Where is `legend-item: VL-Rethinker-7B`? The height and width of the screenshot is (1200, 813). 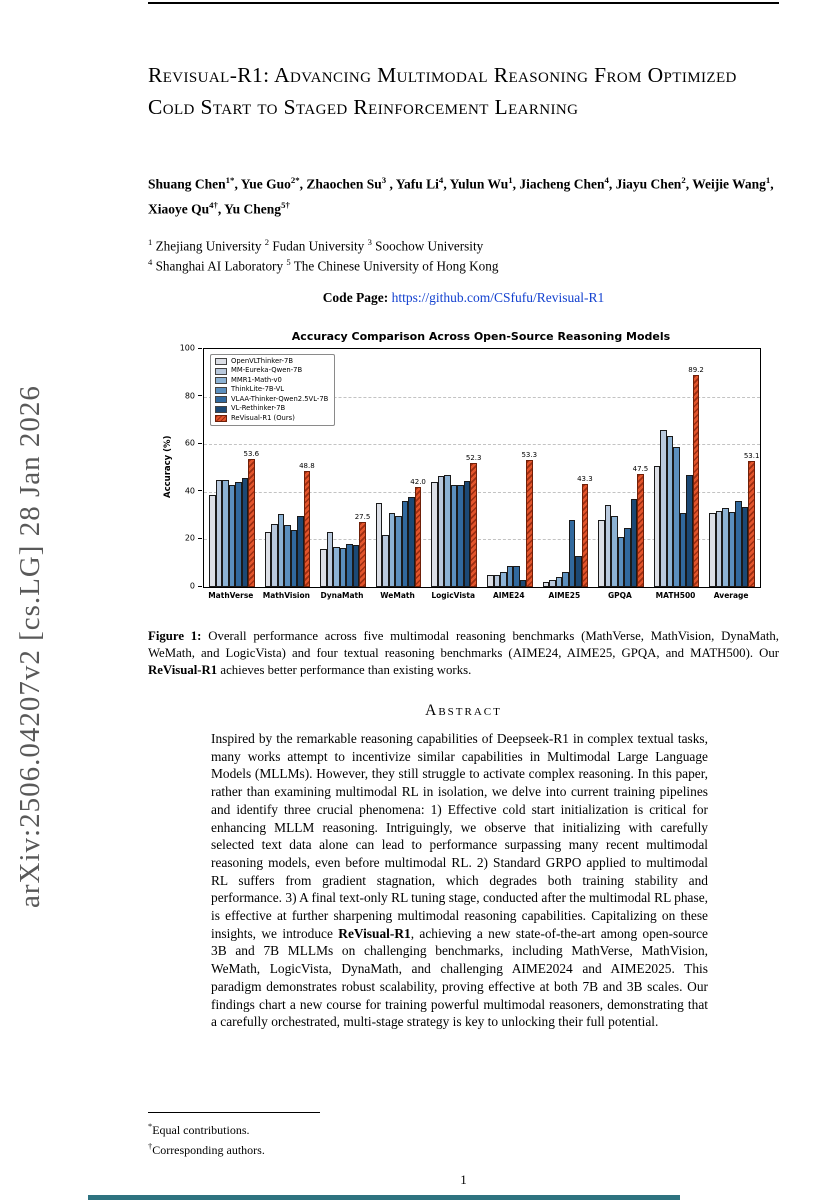
legend-item: VL-Rethinker-7B is located at coordinates (271, 408).